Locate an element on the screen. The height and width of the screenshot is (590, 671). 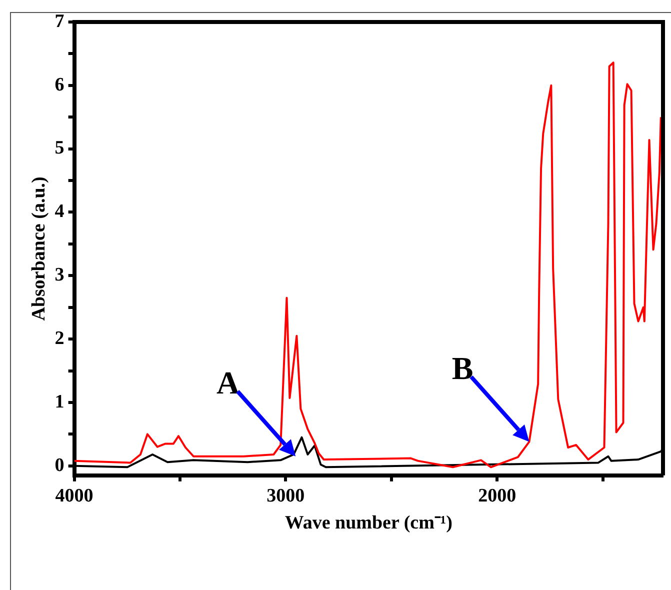
x-axis-title: Wave number (cm⁻¹) is located at coordinates (368, 523).